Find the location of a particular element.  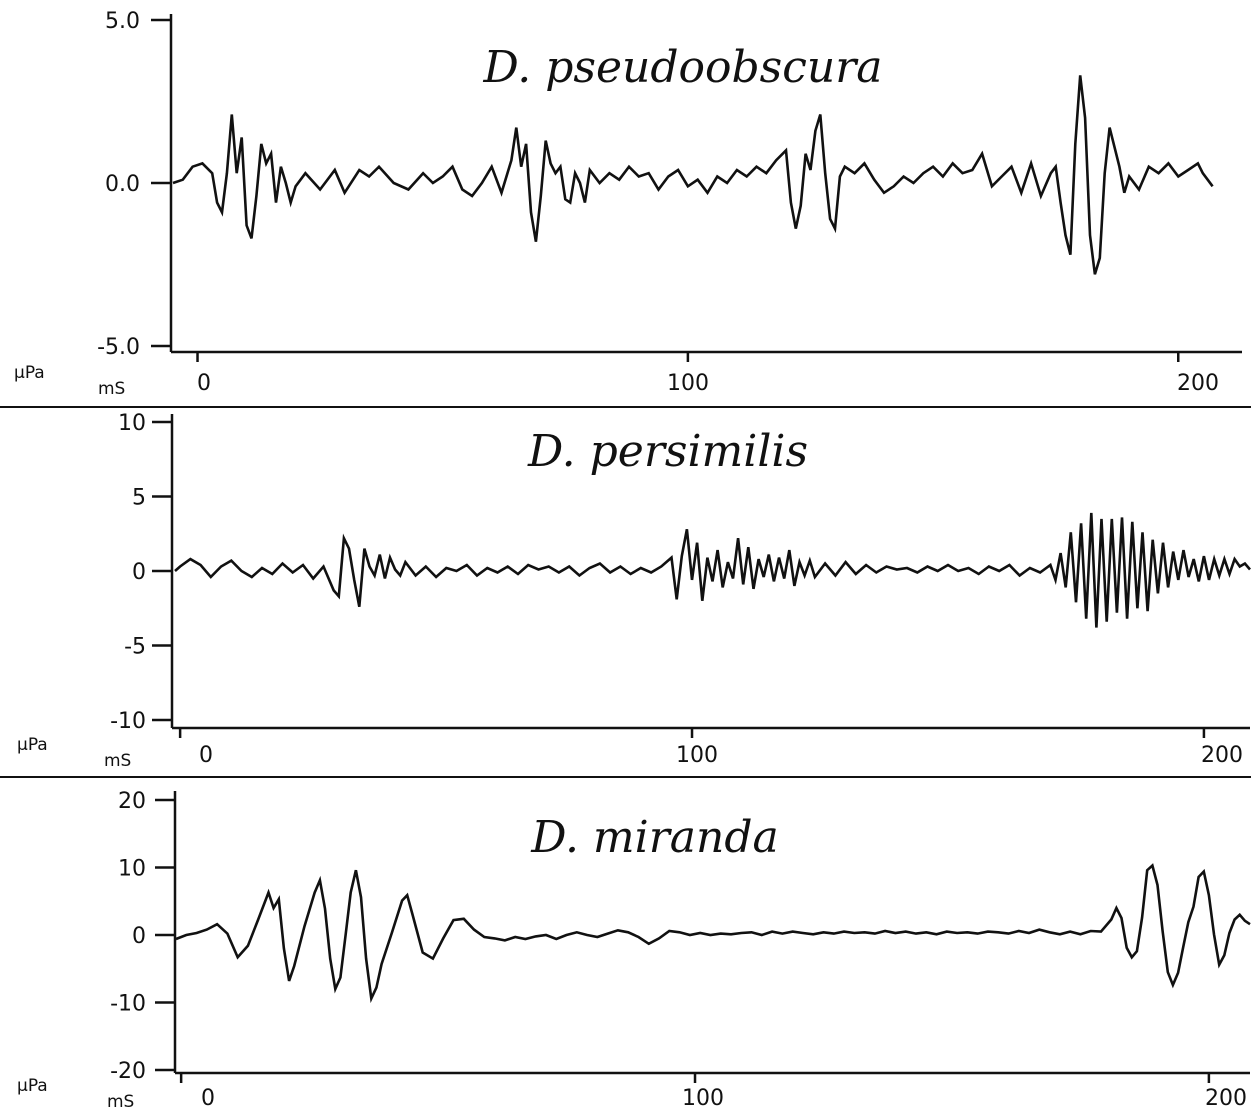

panel-title: D. miranda is located at coordinates (654, 837).